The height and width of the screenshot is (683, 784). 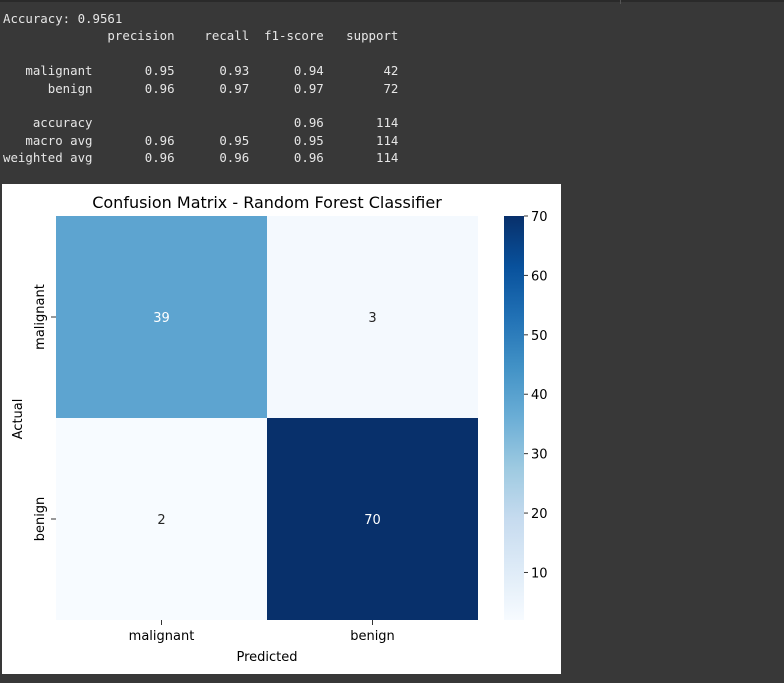 I want to click on cell-value-label: 39, so click(x=161, y=318).